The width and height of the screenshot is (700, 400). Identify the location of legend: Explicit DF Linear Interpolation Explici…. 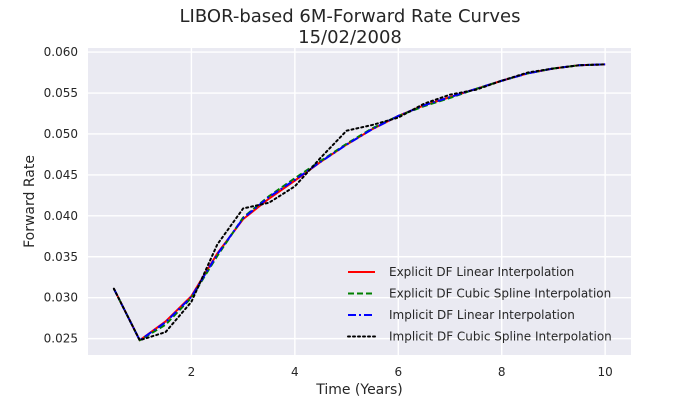
(479, 304).